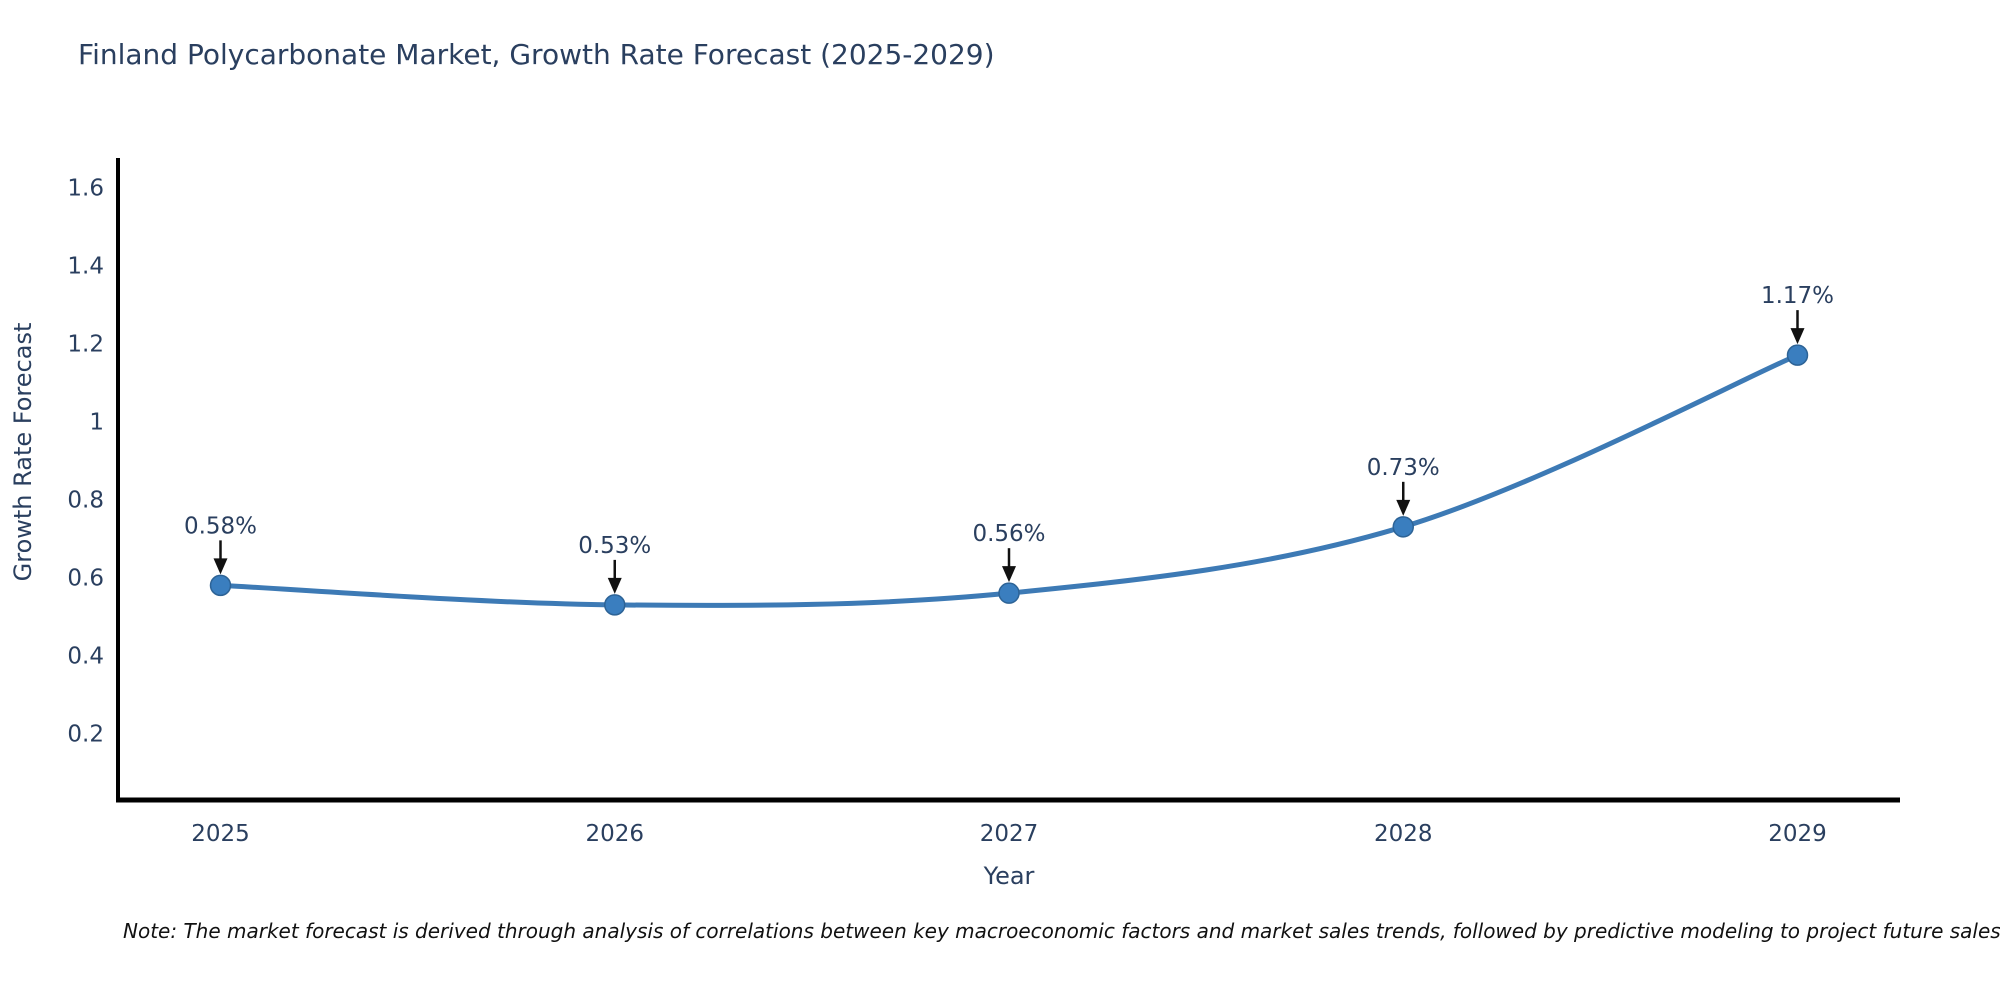 The height and width of the screenshot is (1000, 2000). What do you see at coordinates (614, 834) in the screenshot?
I see `x-tick-label: 2026` at bounding box center [614, 834].